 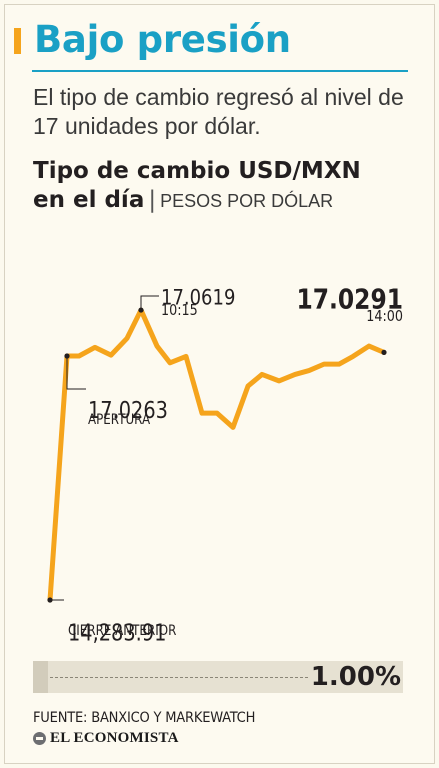 What do you see at coordinates (89, 200) in the screenshot?
I see `chart-title-line2: en el día` at bounding box center [89, 200].